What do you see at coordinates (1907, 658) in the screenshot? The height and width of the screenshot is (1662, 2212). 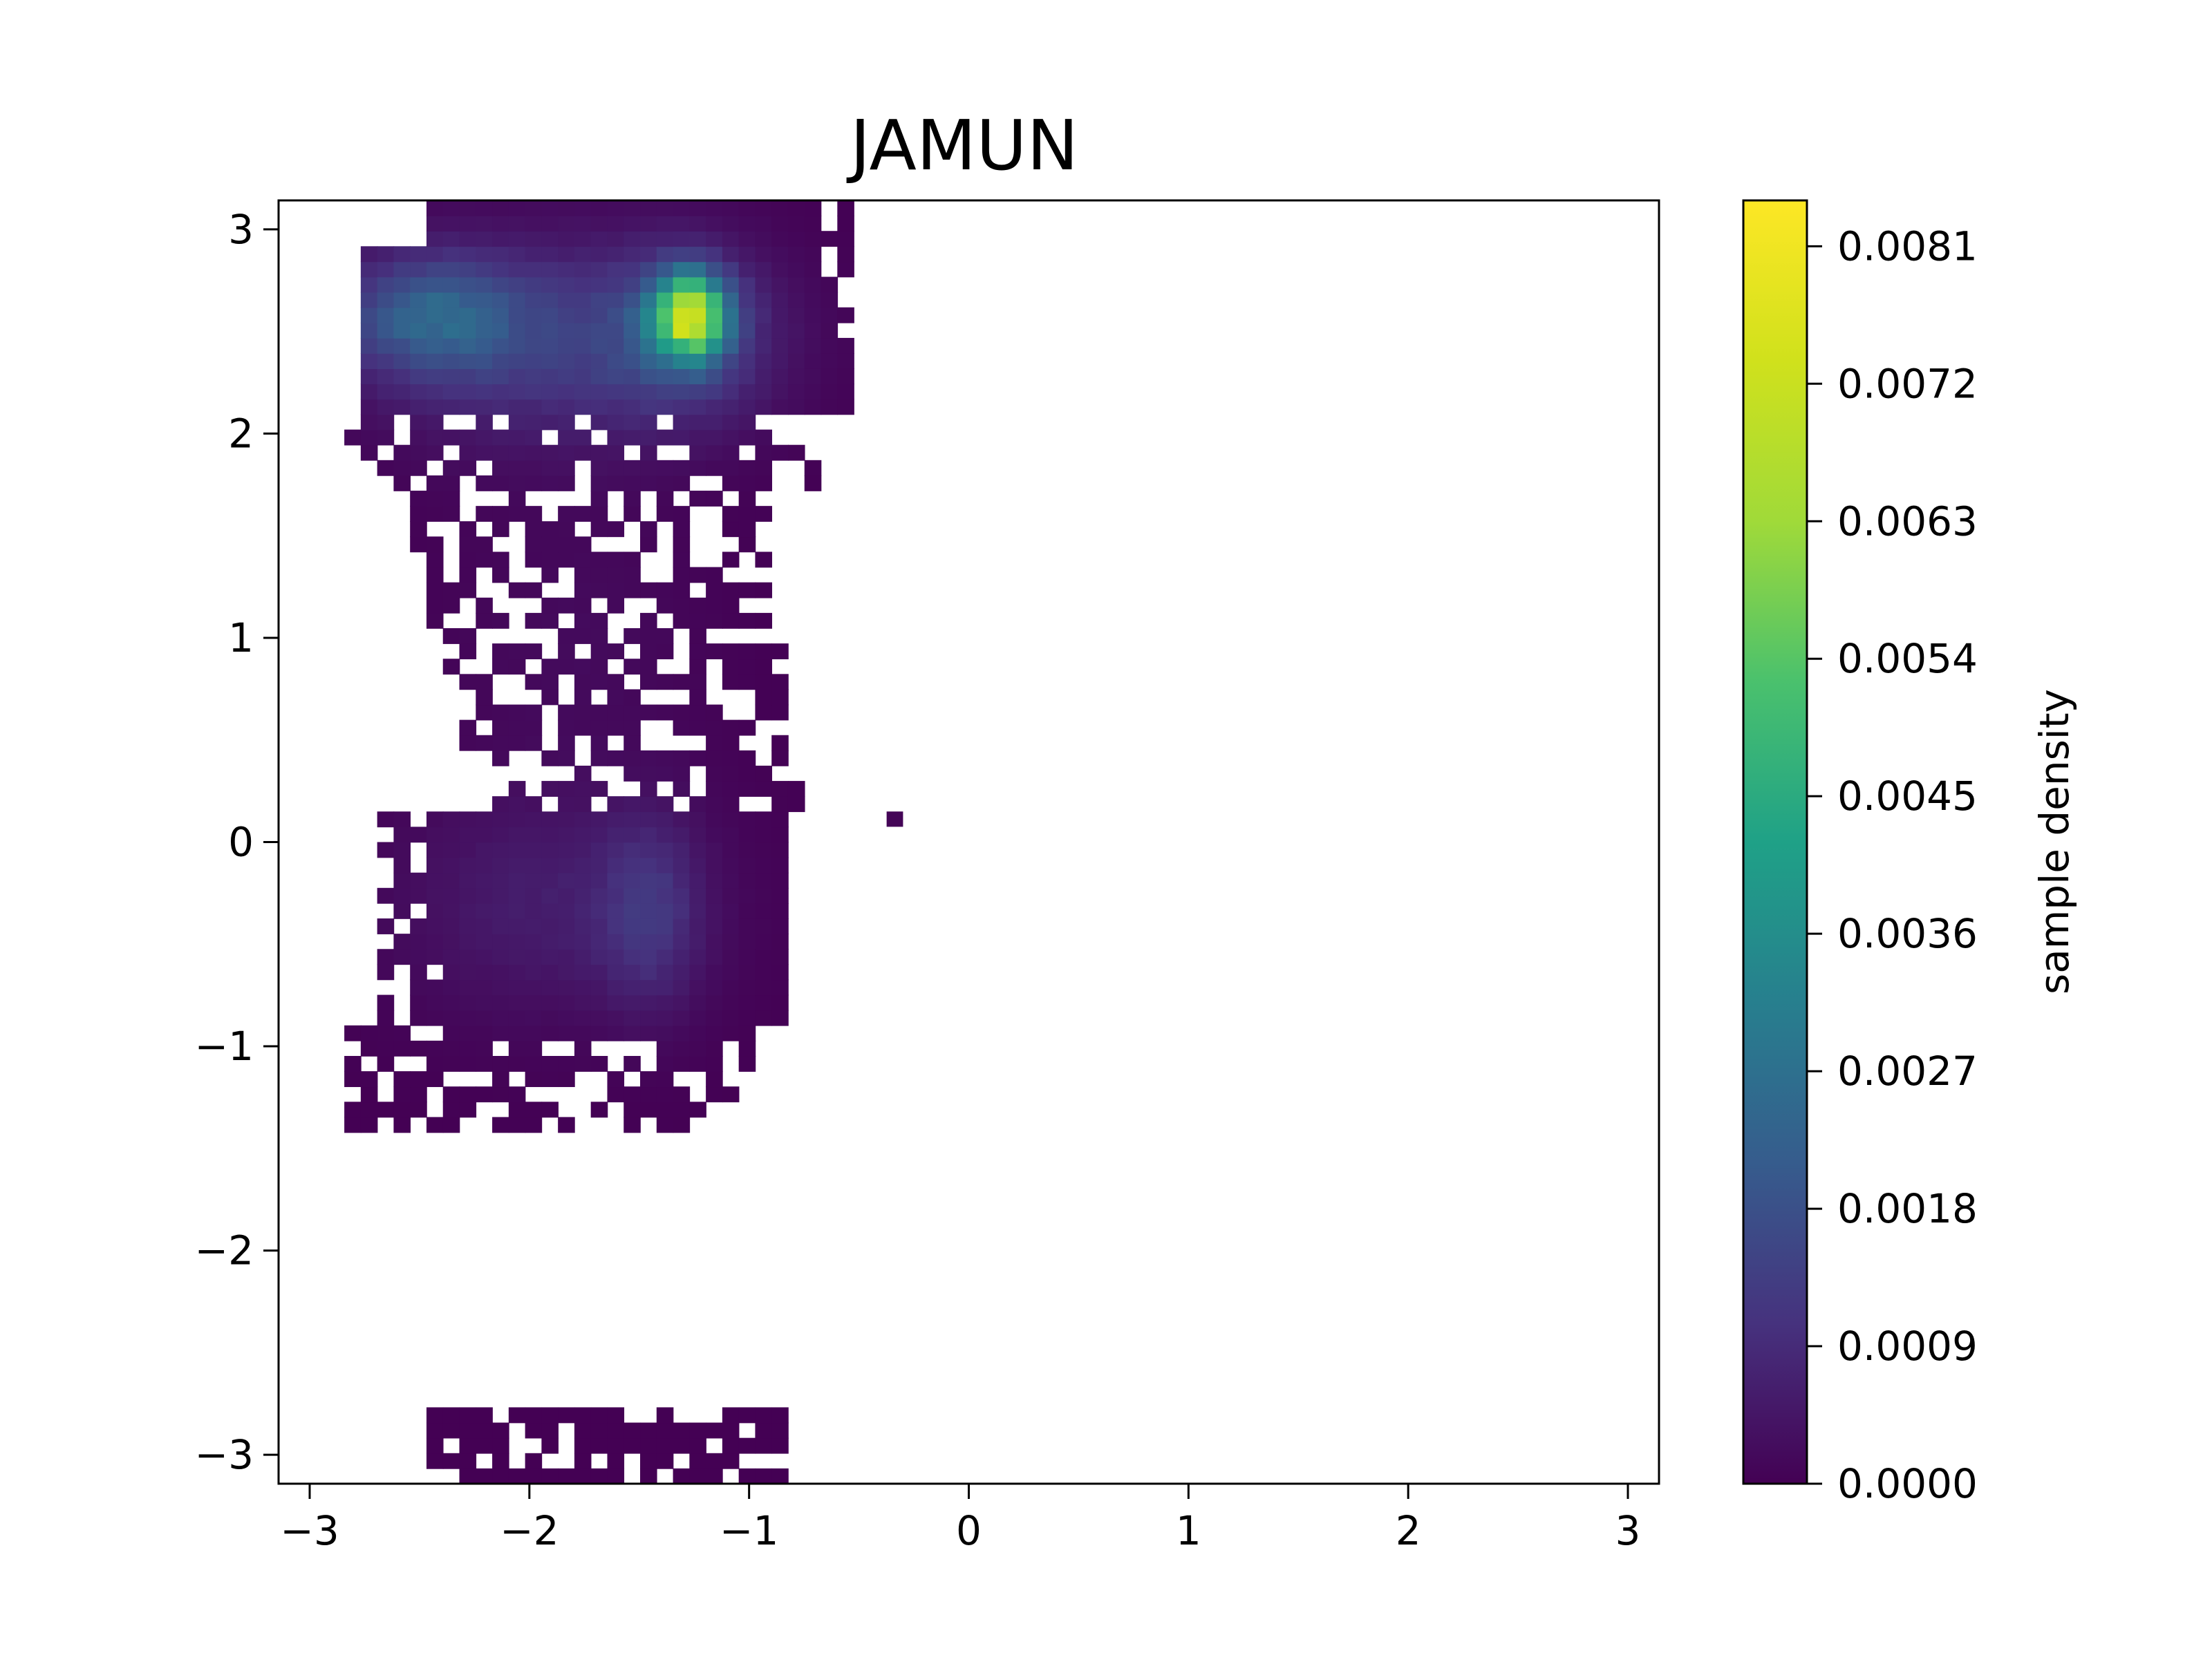 I see `colorbar-tick-label: 0.0054` at bounding box center [1907, 658].